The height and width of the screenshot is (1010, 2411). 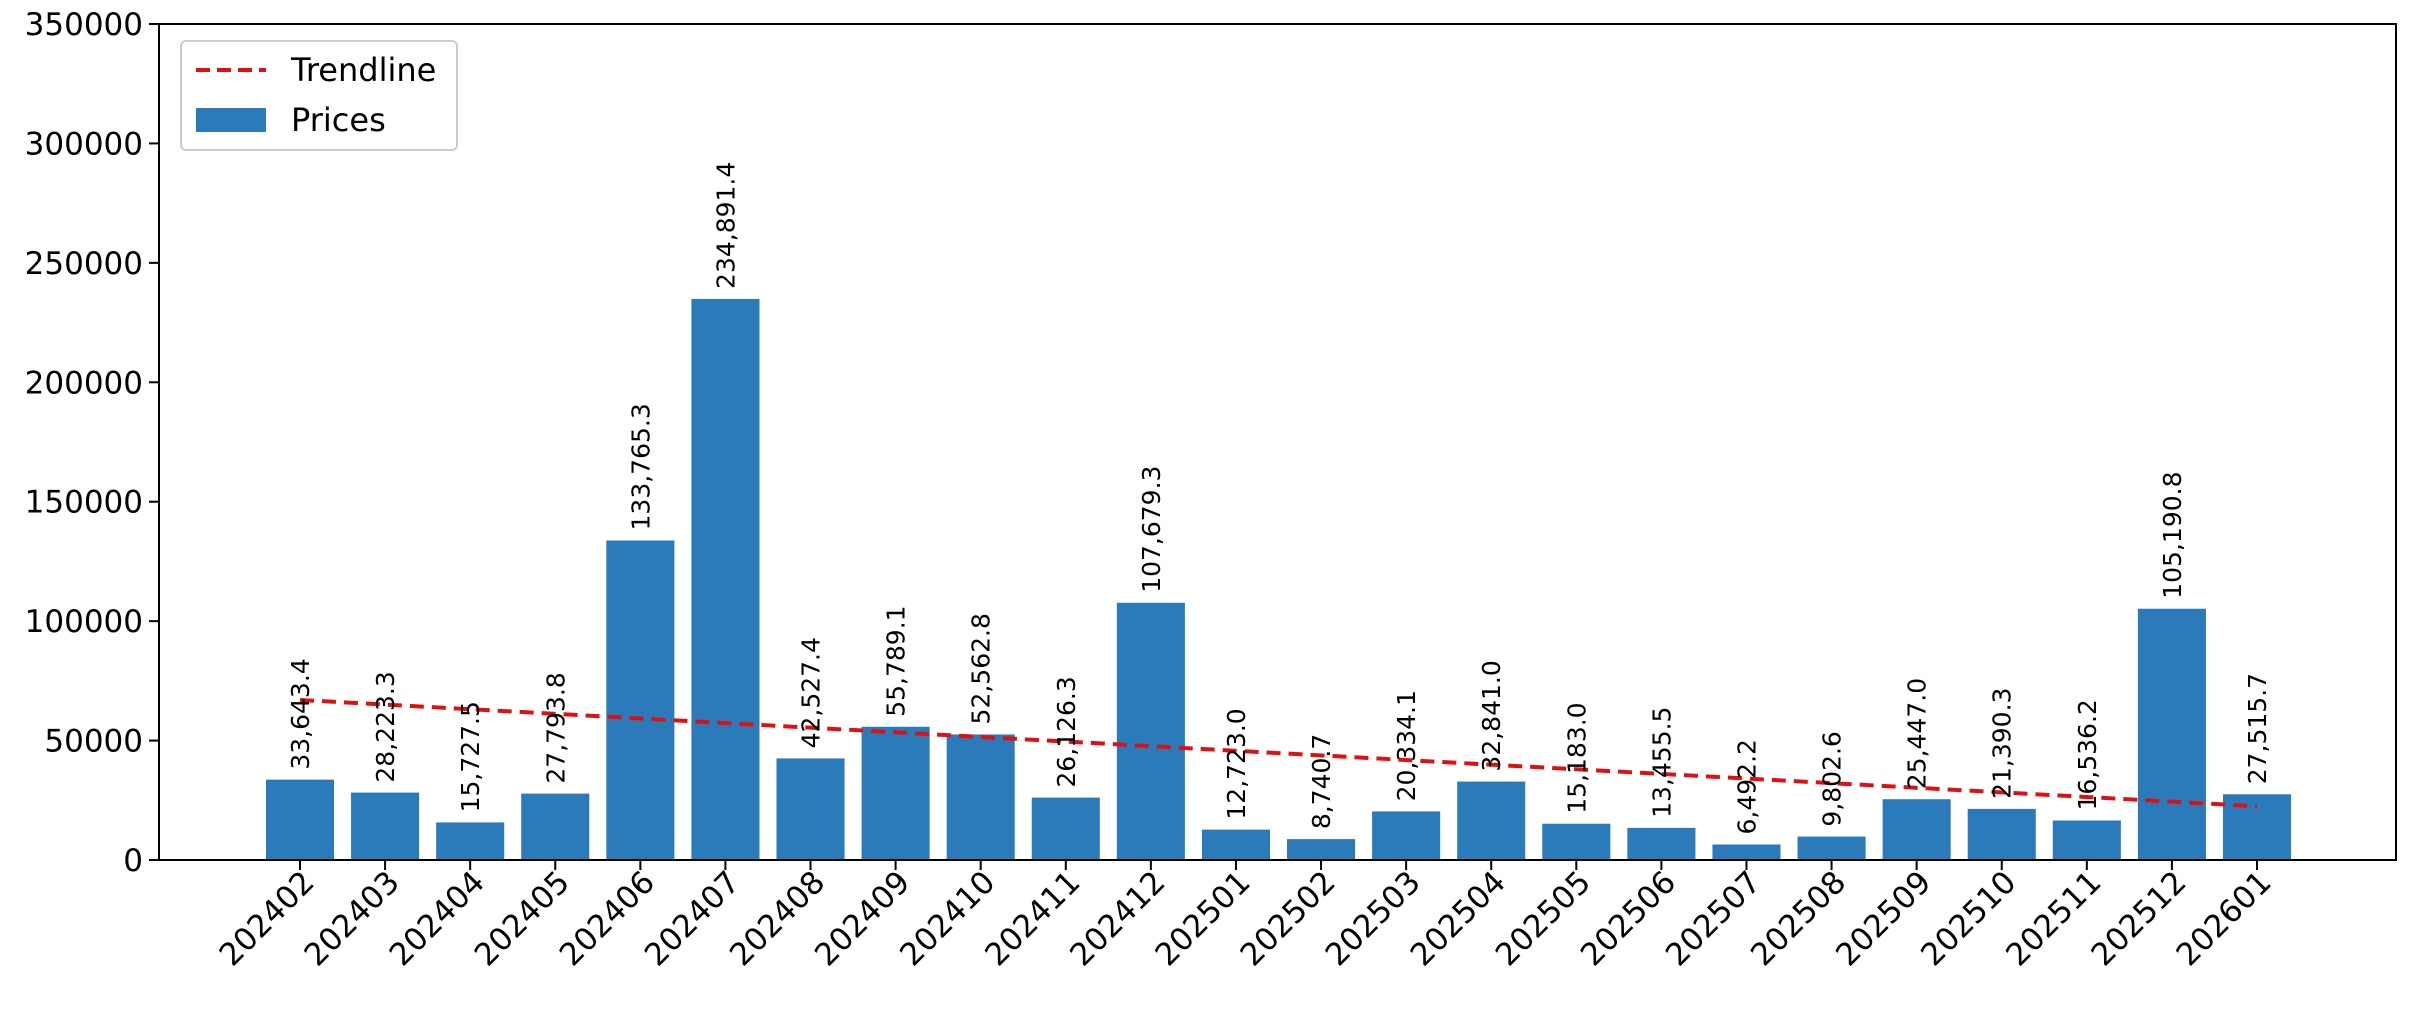 What do you see at coordinates (84, 383) in the screenshot?
I see `y-tick-label: 200000` at bounding box center [84, 383].